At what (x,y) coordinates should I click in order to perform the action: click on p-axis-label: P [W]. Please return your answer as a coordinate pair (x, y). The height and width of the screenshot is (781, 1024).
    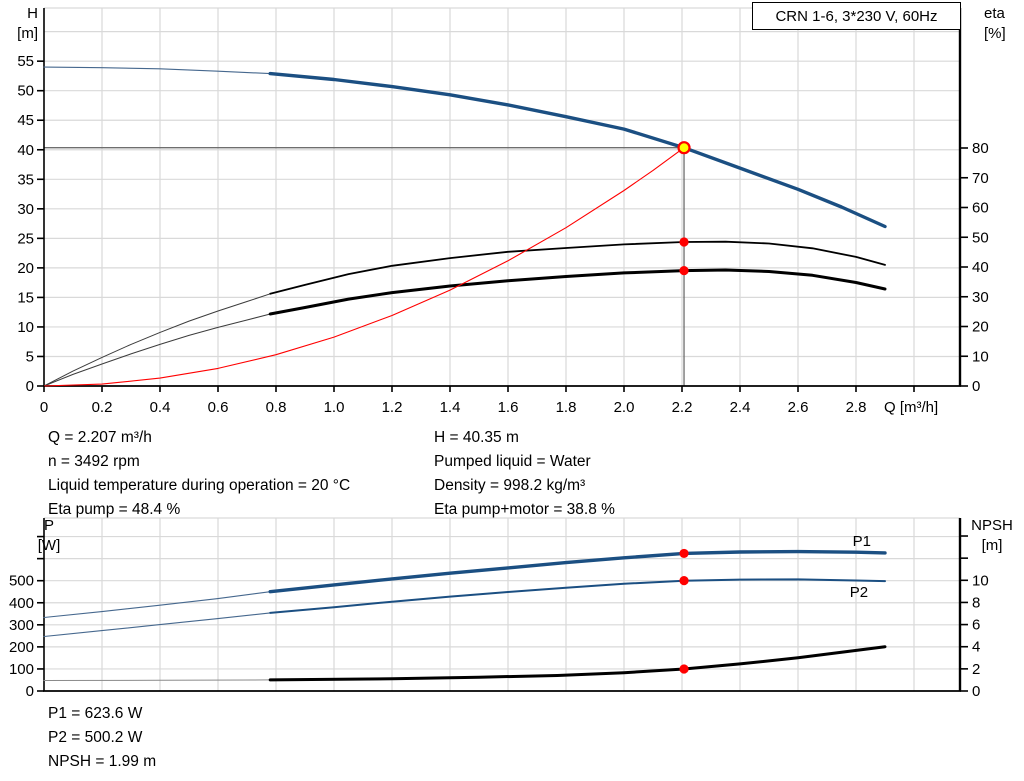
    Looking at the image, I should click on (49, 536).